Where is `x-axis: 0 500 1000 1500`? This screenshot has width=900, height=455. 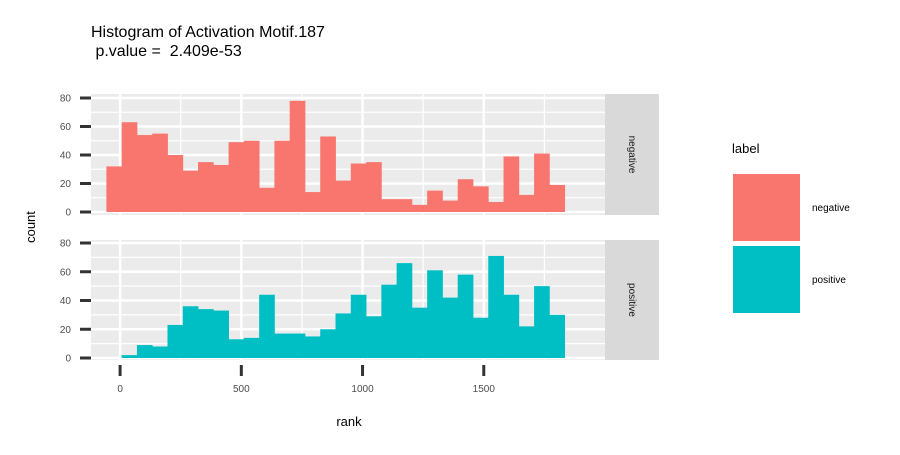 x-axis: 0 500 1000 1500 is located at coordinates (306, 380).